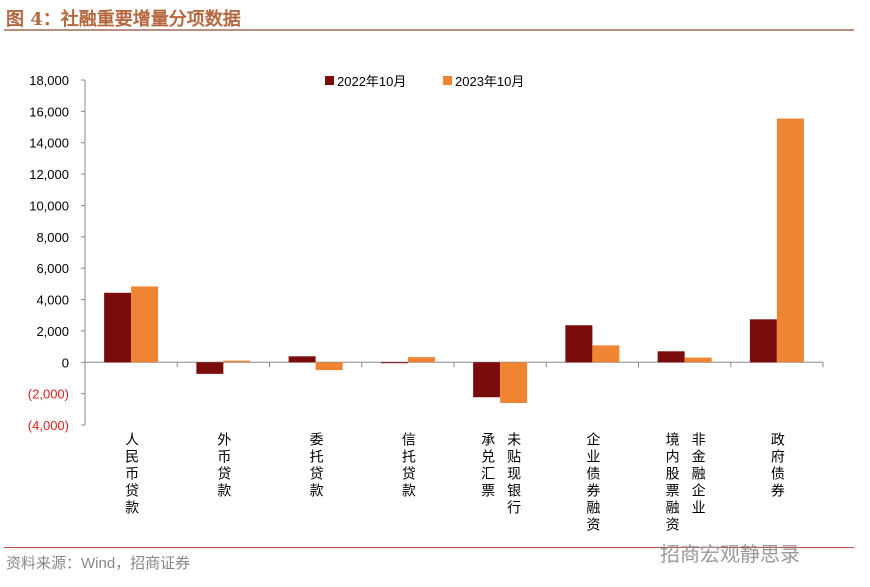 The height and width of the screenshot is (587, 870). Describe the element at coordinates (48, 425) in the screenshot. I see `y-tick-label: (4,000)` at that location.